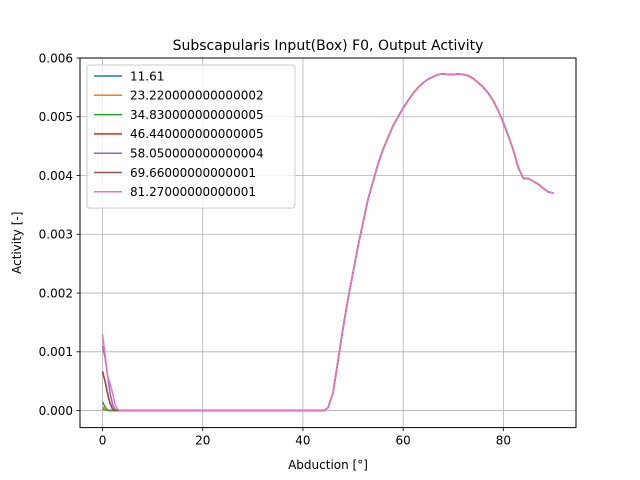  Describe the element at coordinates (193, 173) in the screenshot. I see `legend-label: 69.66000000000001` at that location.